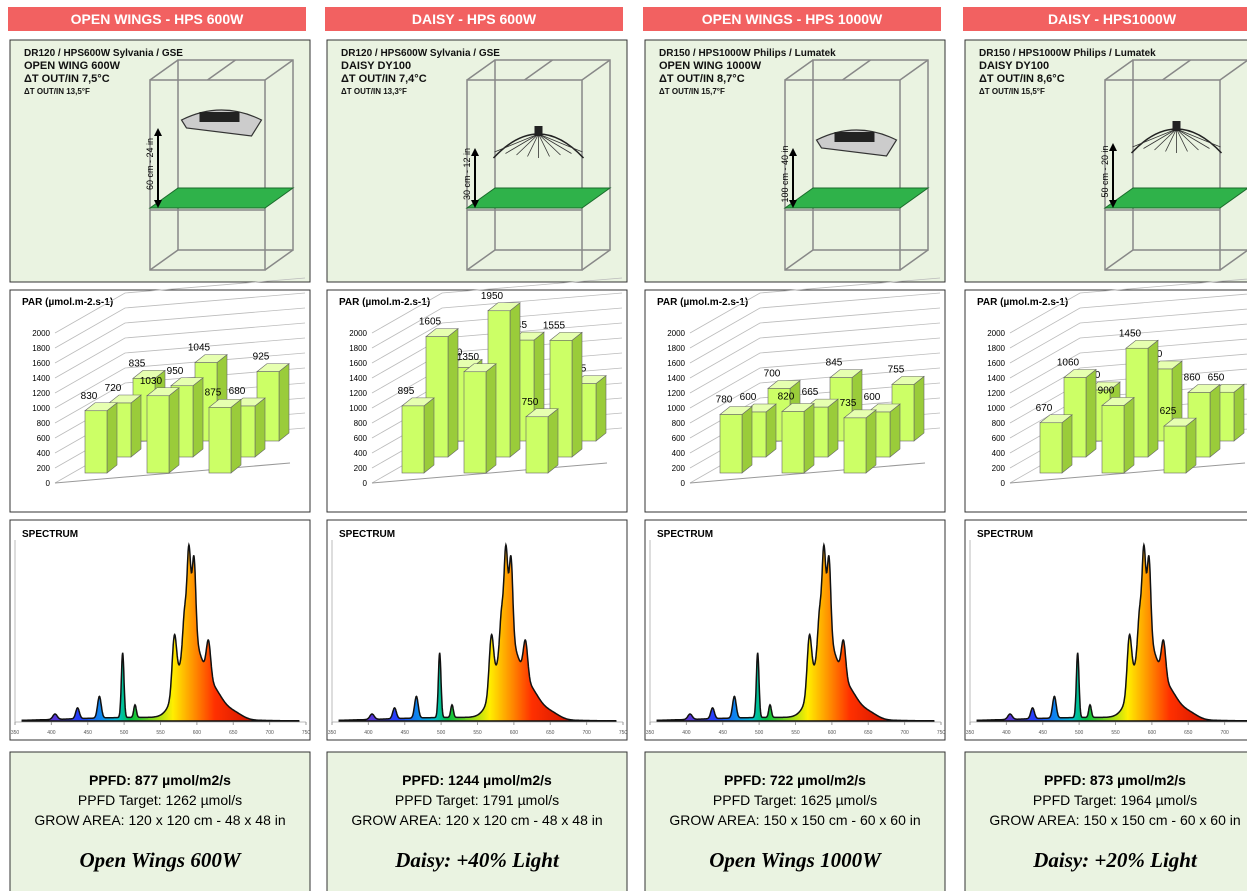 This screenshot has width=1247, height=891. I want to click on ppfd-target: PPFD Target: 1964 µmol/s, so click(1115, 800).